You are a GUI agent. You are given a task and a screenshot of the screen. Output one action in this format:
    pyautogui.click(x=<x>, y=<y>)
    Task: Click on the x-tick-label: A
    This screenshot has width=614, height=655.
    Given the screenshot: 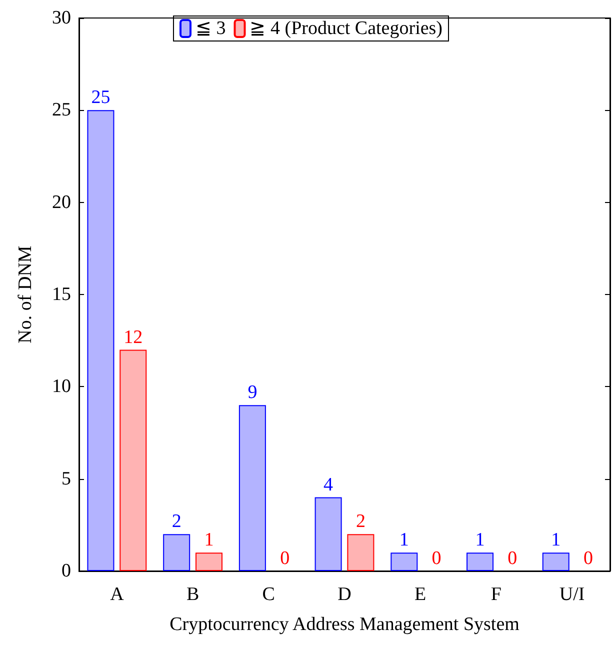 What is the action you would take?
    pyautogui.click(x=117, y=594)
    